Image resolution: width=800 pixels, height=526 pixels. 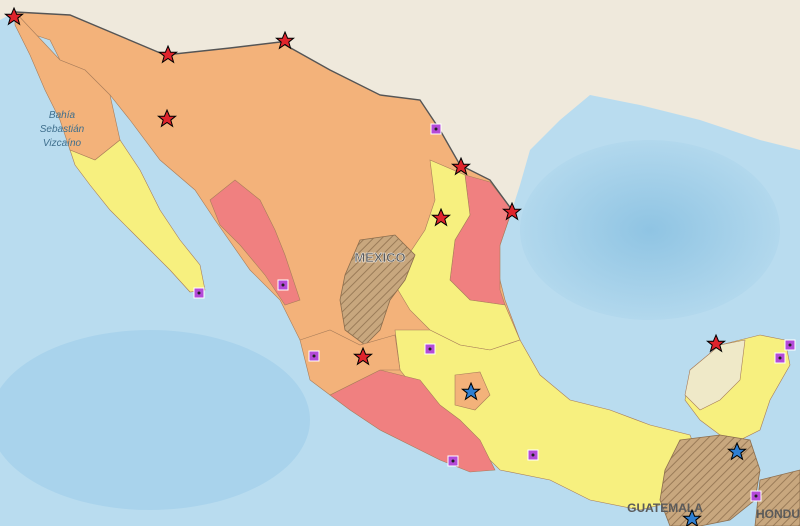 I want to click on bay-label-line3: Vizcaíno, so click(x=62, y=143).